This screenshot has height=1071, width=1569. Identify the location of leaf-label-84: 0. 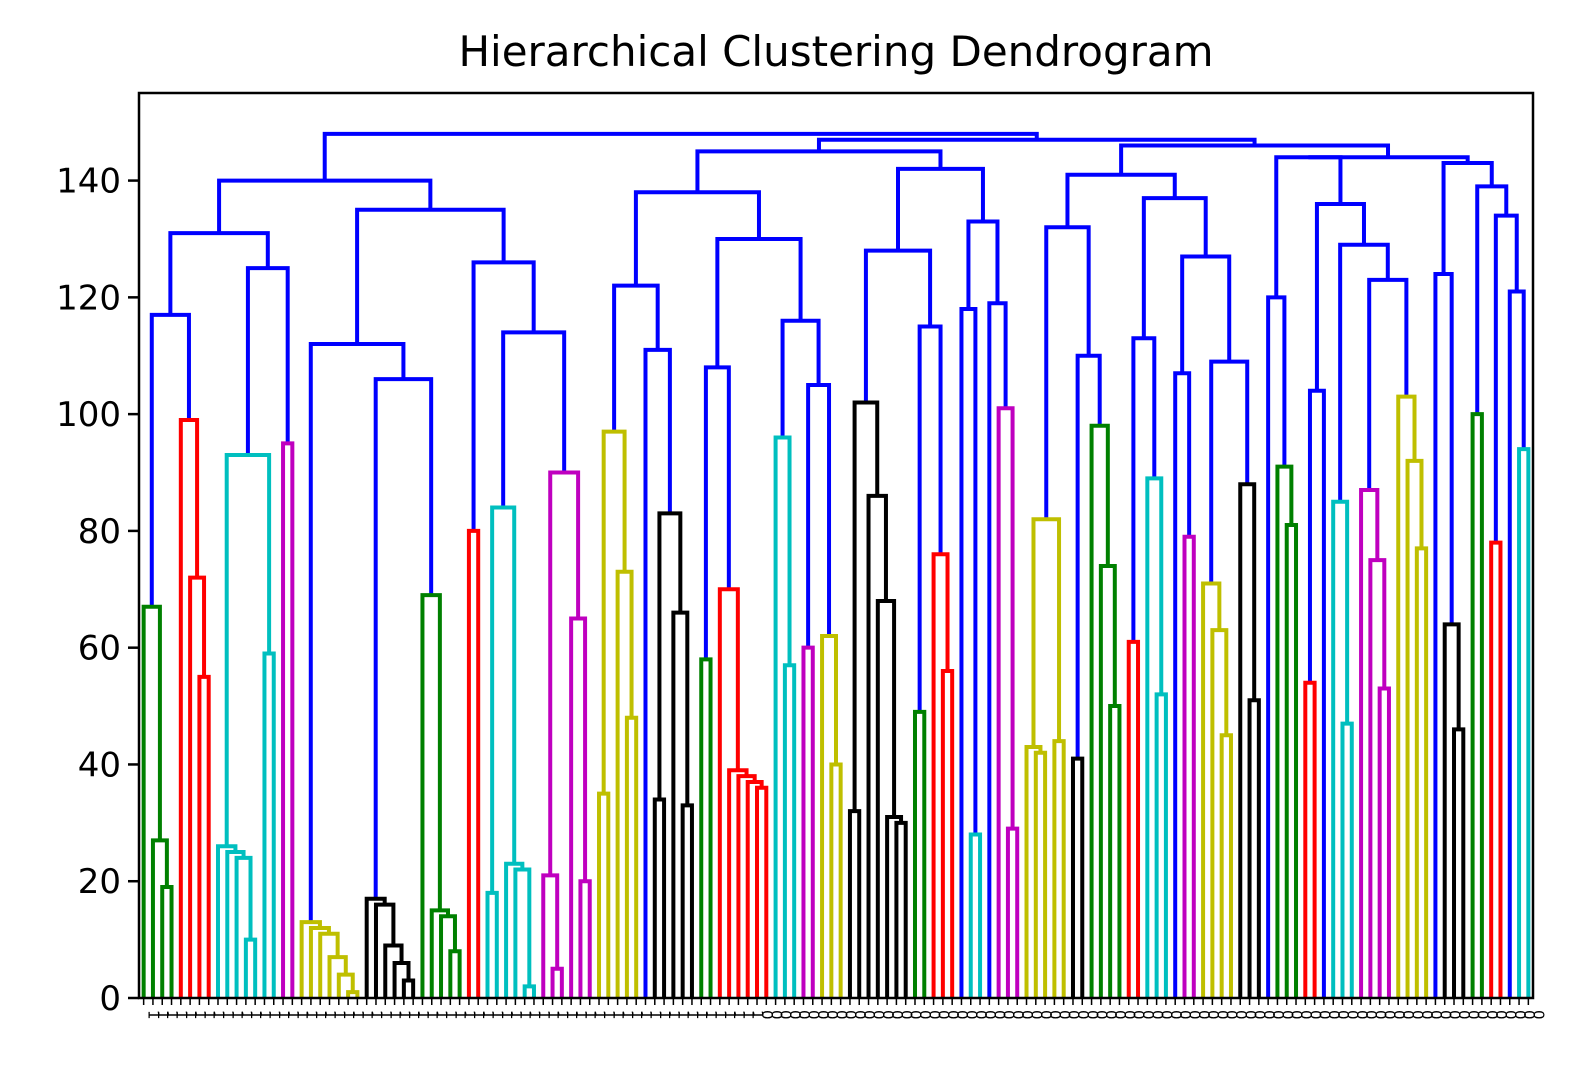
(934, 1015).